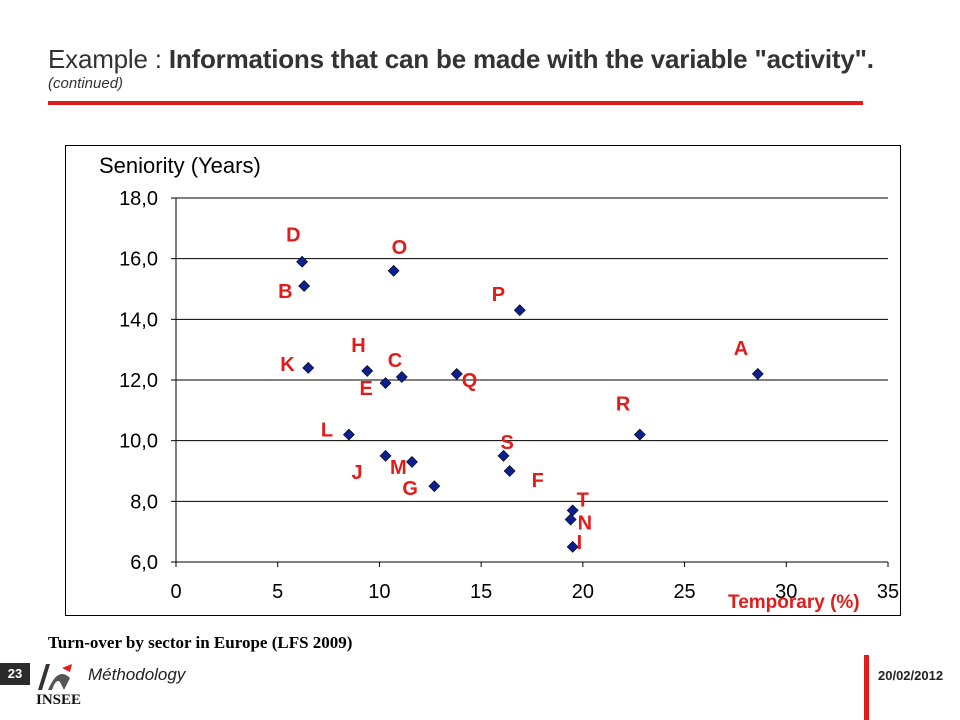 The image size is (960, 720). What do you see at coordinates (327, 431) in the screenshot?
I see `point-label-l: L` at bounding box center [327, 431].